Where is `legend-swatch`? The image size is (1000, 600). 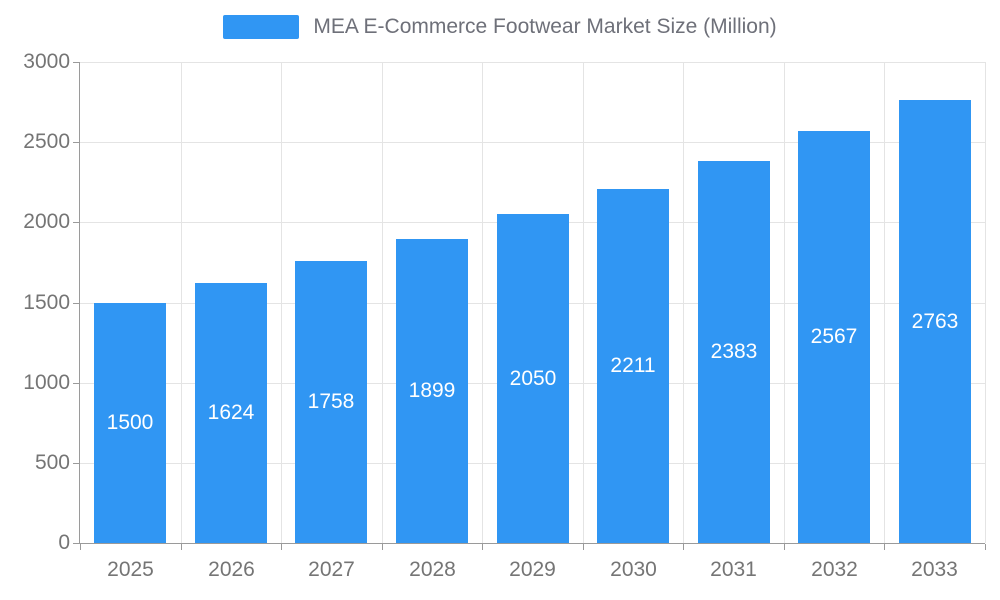
legend-swatch is located at coordinates (261, 27).